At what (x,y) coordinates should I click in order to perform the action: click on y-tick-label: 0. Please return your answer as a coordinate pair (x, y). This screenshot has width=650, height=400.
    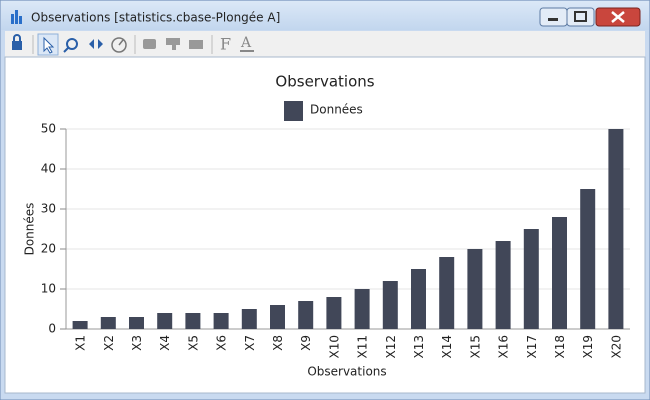
    Looking at the image, I should click on (52, 329).